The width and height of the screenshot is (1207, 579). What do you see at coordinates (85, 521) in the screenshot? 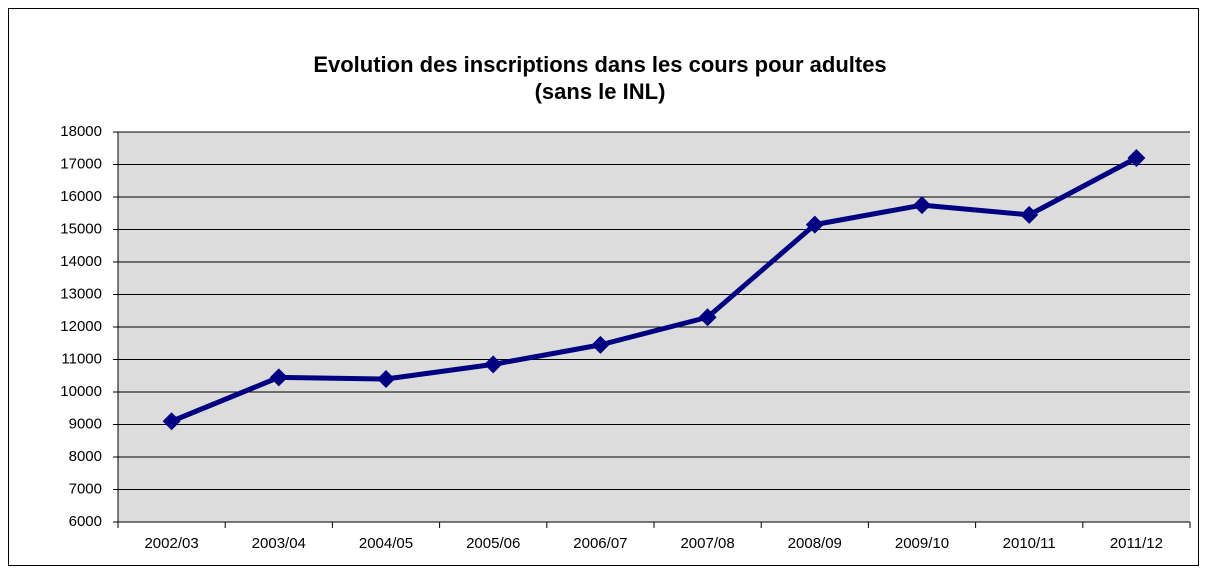
I see `y-tick-label: 6000` at bounding box center [85, 521].